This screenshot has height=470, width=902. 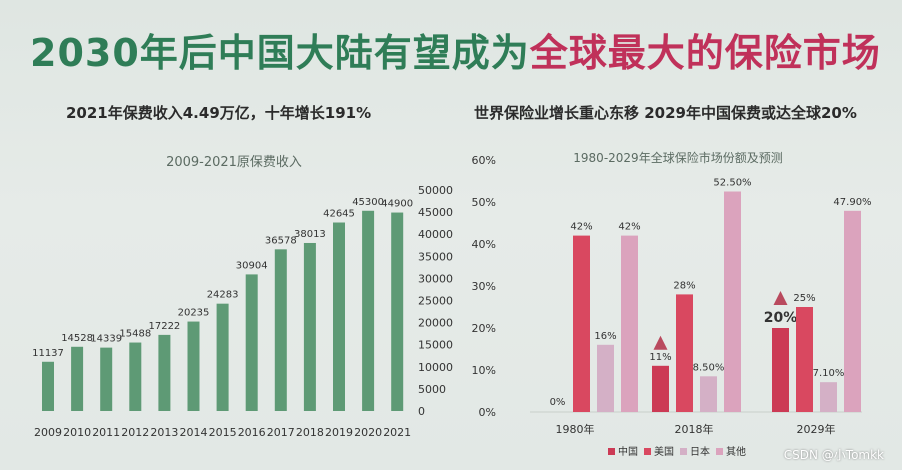 I want to click on right-y-tick-label: 10%, so click(x=484, y=370).